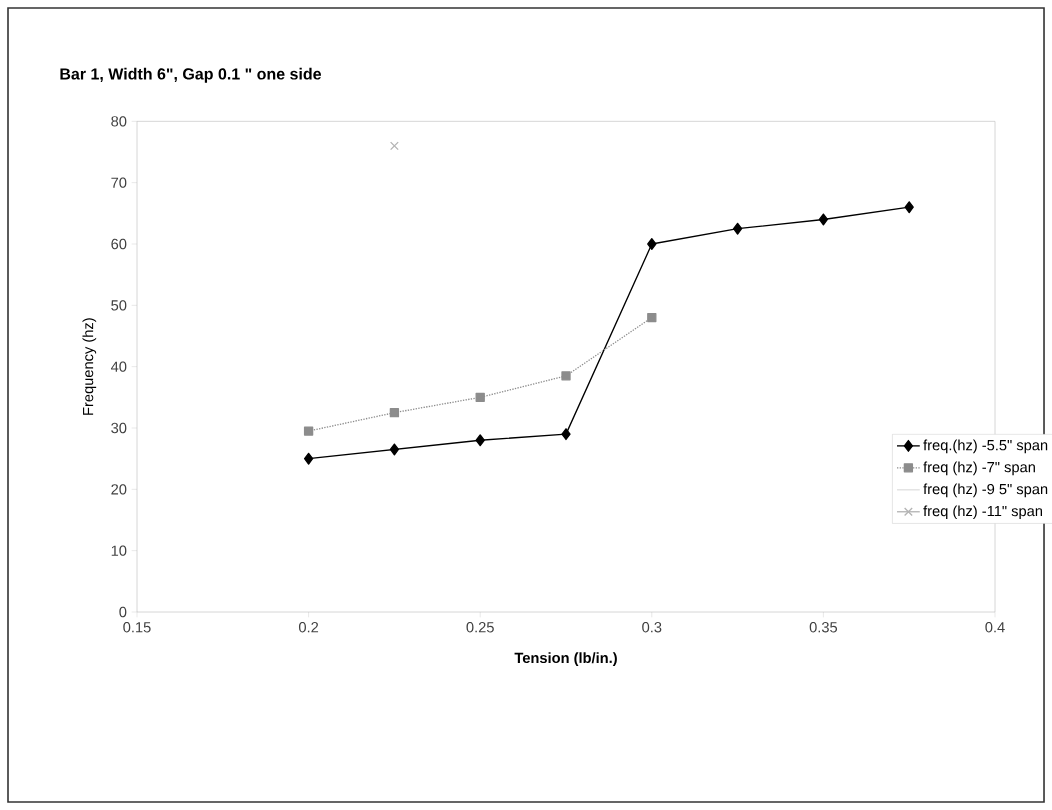 This screenshot has height=810, width=1052. I want to click on y-tick-label: 0, so click(123, 612).